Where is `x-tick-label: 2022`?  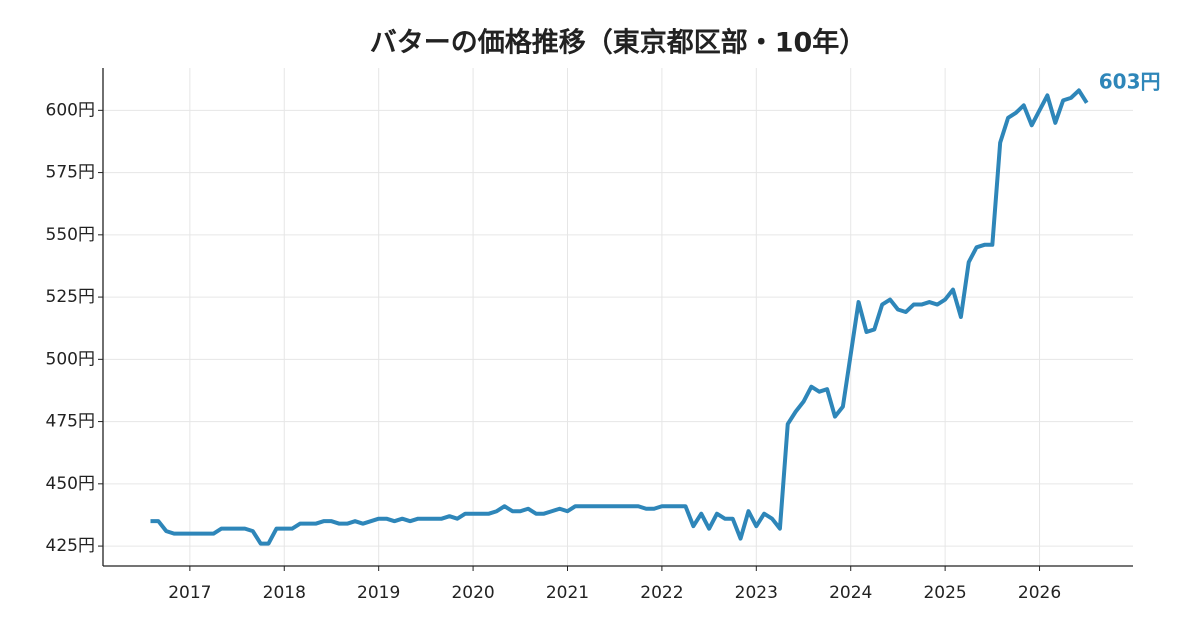
x-tick-label: 2022 is located at coordinates (661, 593).